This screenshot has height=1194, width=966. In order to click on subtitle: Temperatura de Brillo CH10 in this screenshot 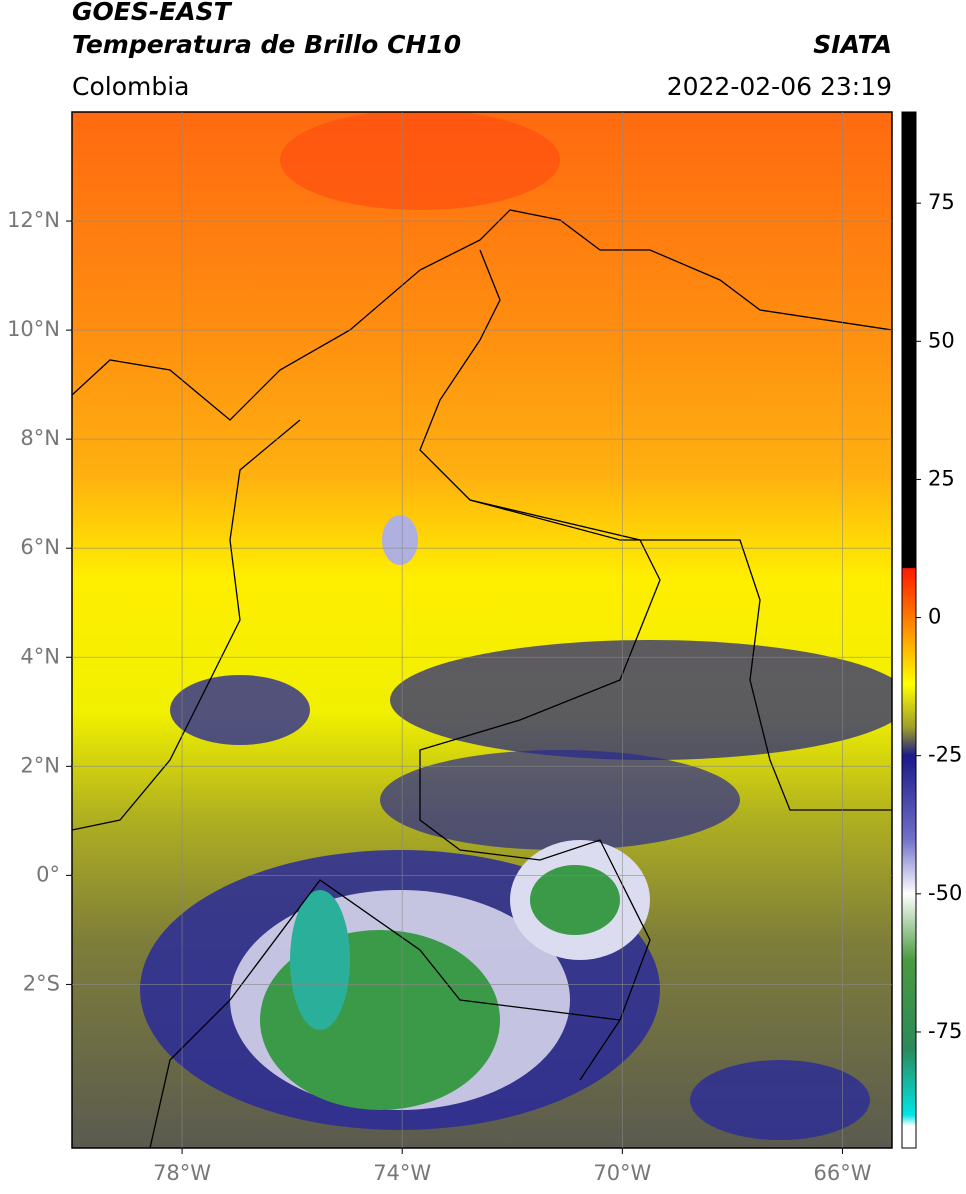, I will do `click(266, 44)`.